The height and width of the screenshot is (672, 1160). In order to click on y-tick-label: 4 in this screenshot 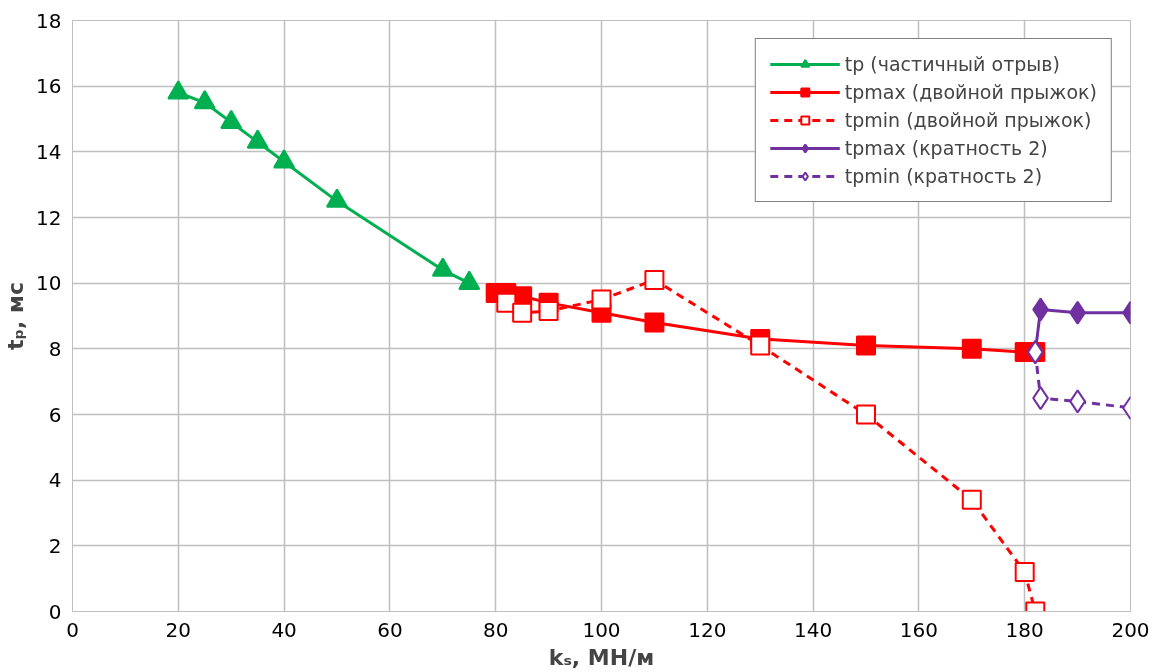, I will do `click(55, 480)`.